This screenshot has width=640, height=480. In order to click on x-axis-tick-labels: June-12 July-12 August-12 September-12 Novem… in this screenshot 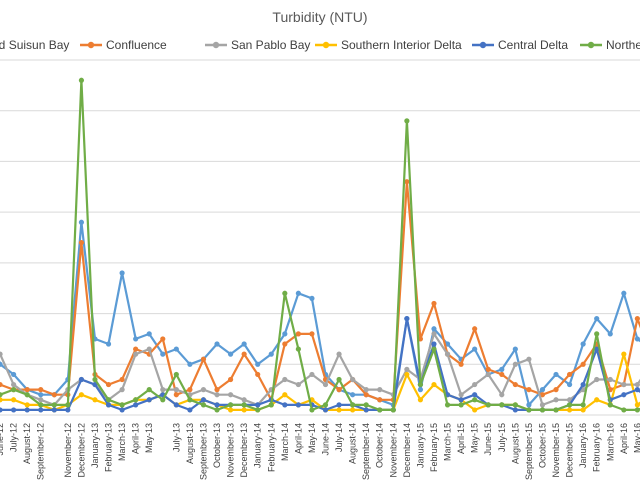, I will do `click(320, 451)`.